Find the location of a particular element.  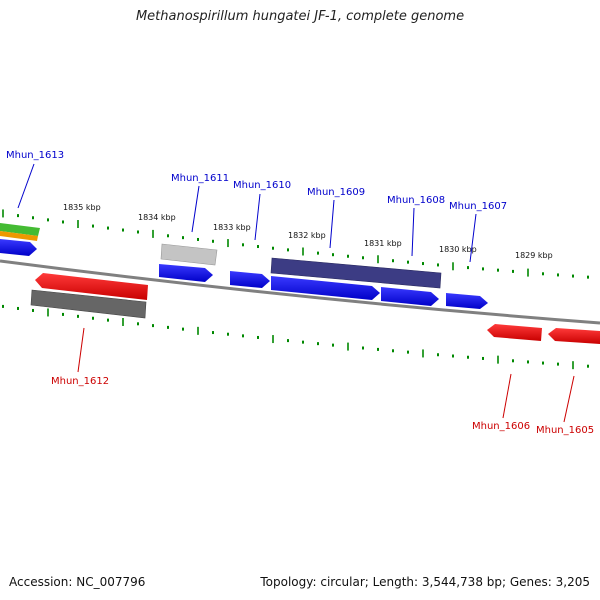

kbp-label: 1830 kbp is located at coordinates (458, 249).